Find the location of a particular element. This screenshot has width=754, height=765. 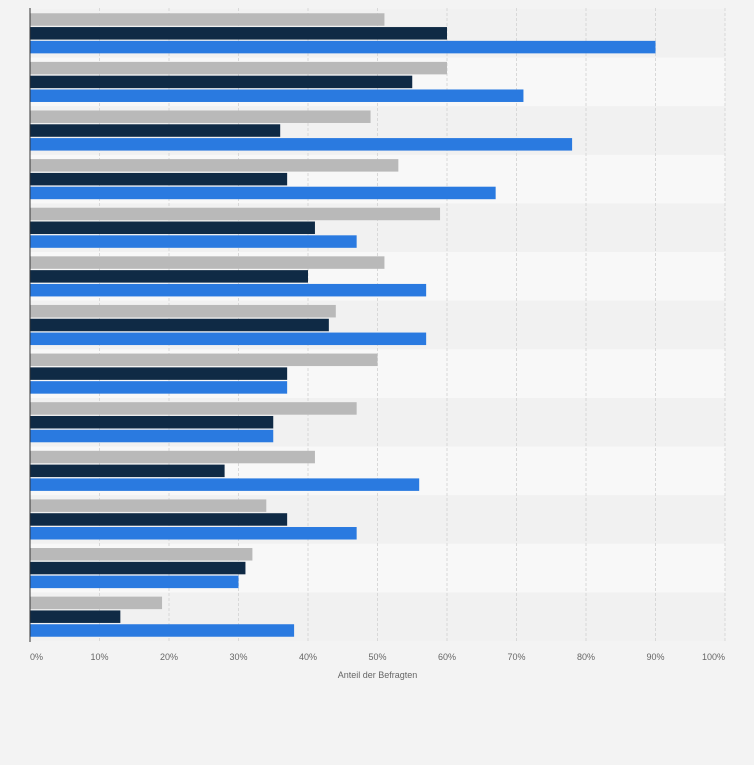

x-tick-label: 60% is located at coordinates (447, 657).